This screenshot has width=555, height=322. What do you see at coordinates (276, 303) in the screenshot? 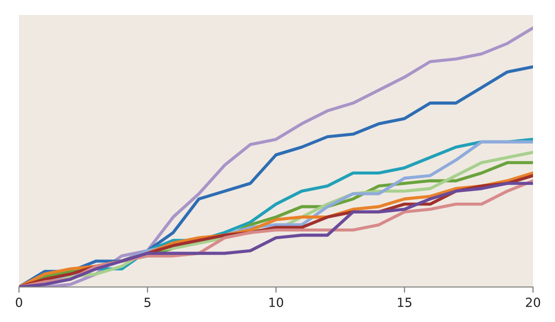
I see `x-tick-label: 10` at bounding box center [276, 303].